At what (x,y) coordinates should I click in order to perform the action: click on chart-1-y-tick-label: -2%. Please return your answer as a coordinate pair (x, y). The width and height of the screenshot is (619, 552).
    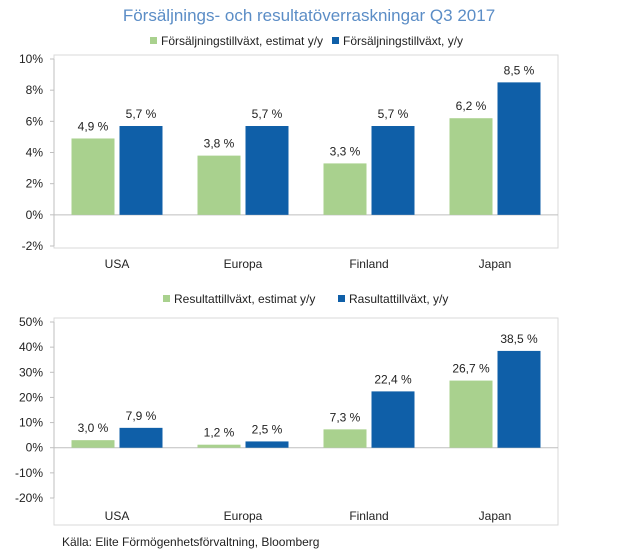
    Looking at the image, I should click on (33, 246).